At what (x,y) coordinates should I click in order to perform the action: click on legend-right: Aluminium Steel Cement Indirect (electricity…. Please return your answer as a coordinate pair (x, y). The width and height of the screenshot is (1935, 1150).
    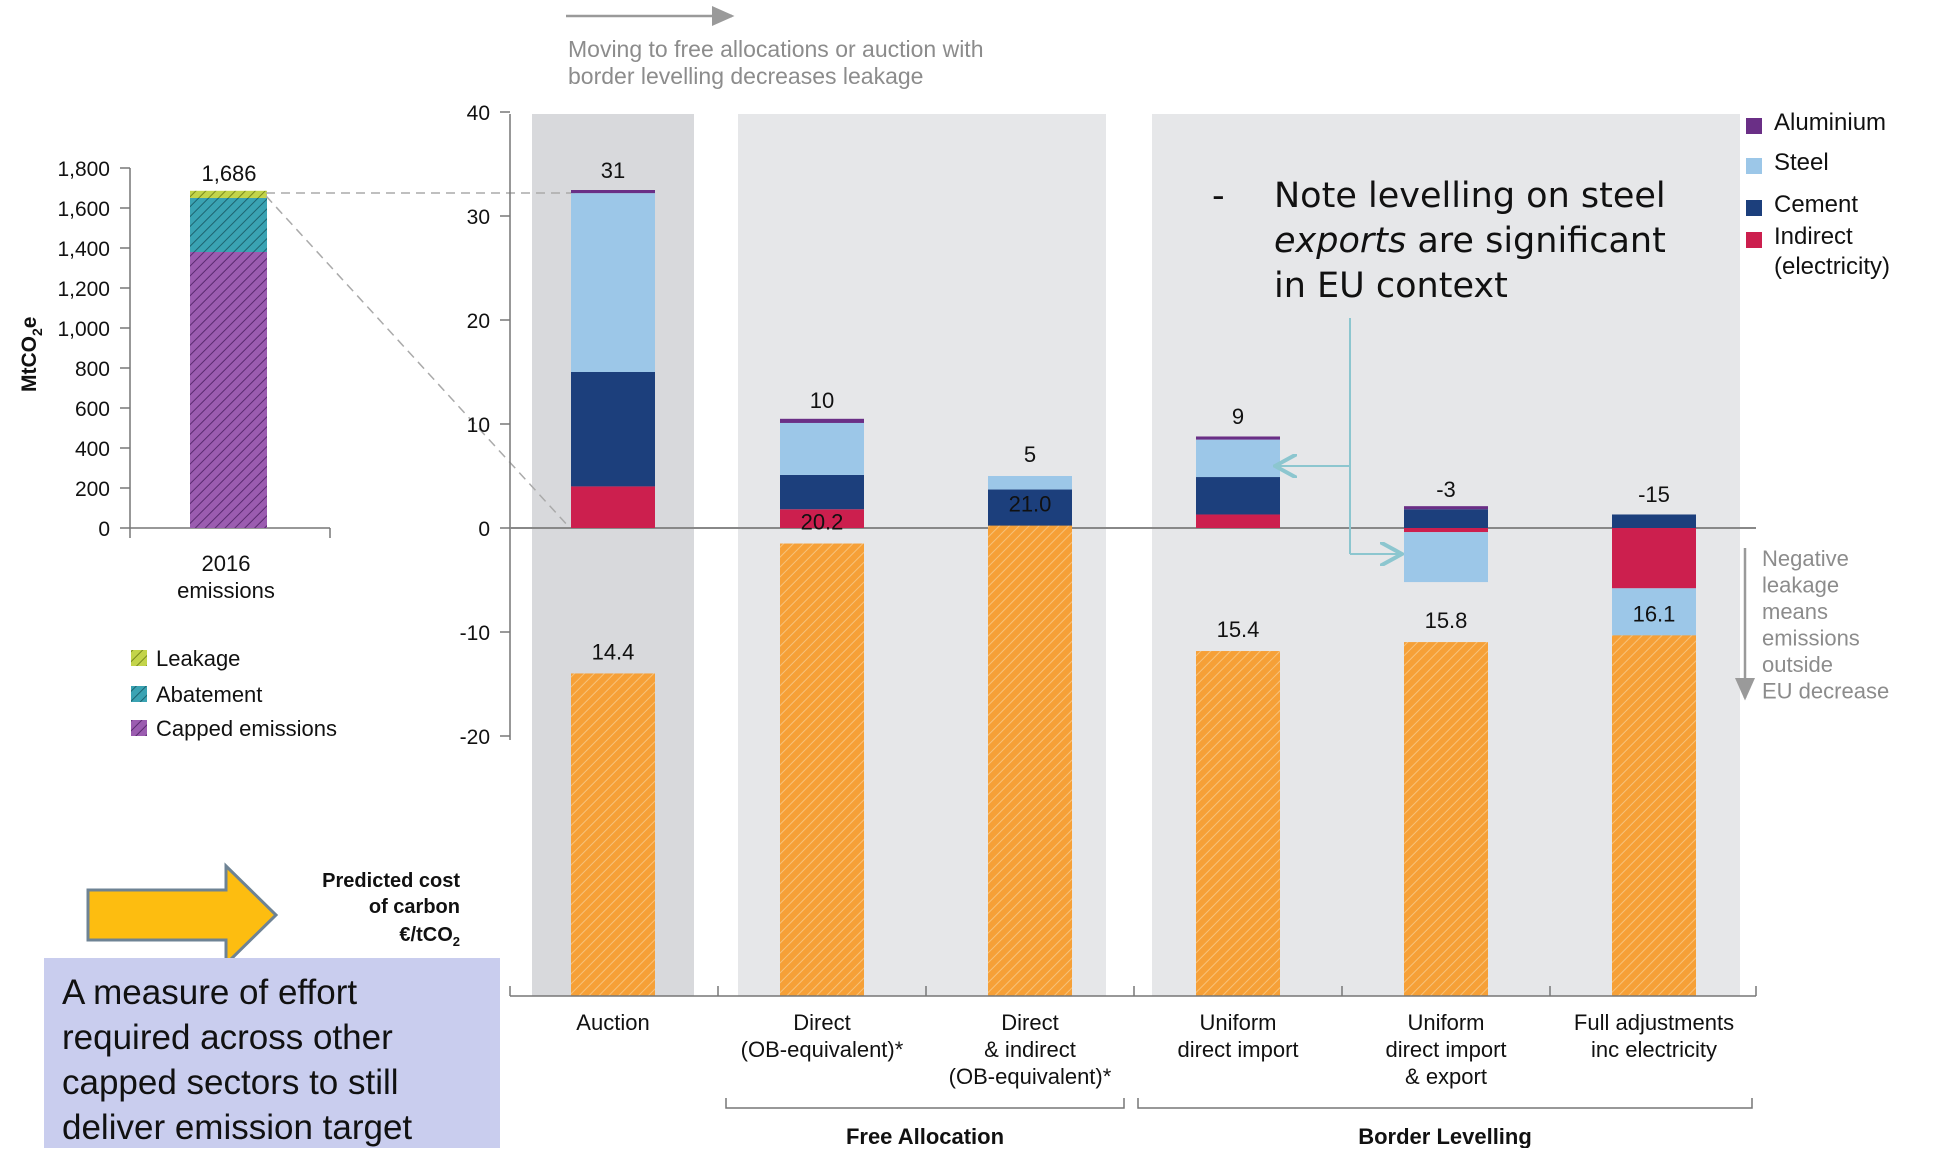
    Looking at the image, I should click on (1818, 194).